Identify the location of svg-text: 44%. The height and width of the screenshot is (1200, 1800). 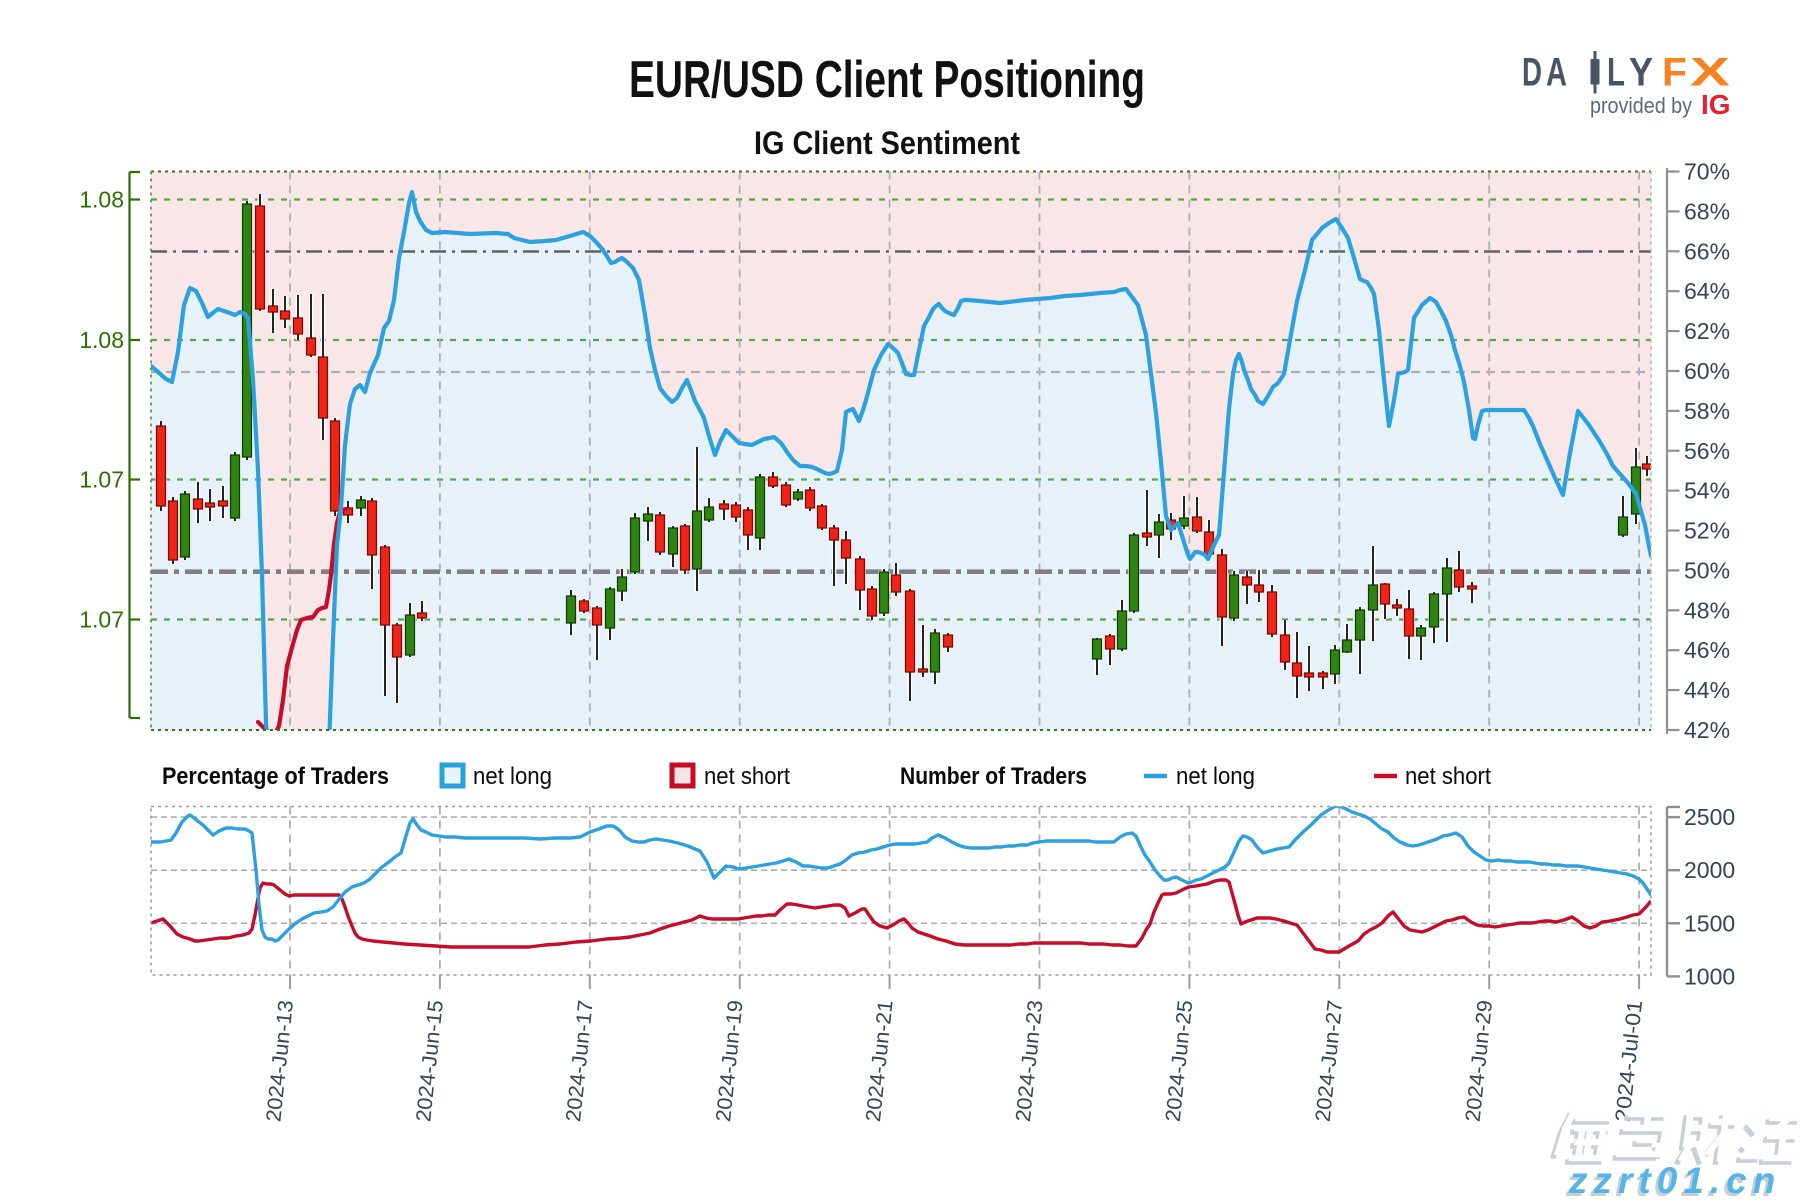
(1707, 690).